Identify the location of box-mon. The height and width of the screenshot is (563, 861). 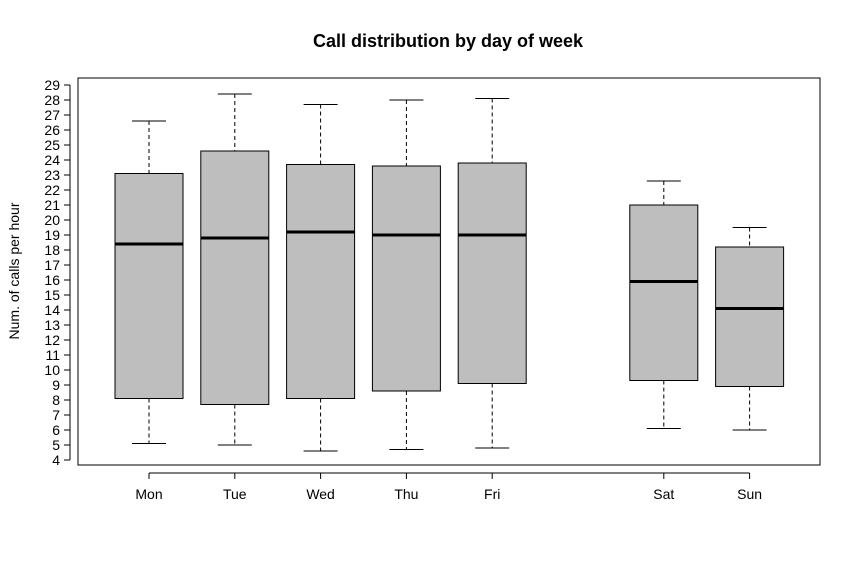
(149, 282).